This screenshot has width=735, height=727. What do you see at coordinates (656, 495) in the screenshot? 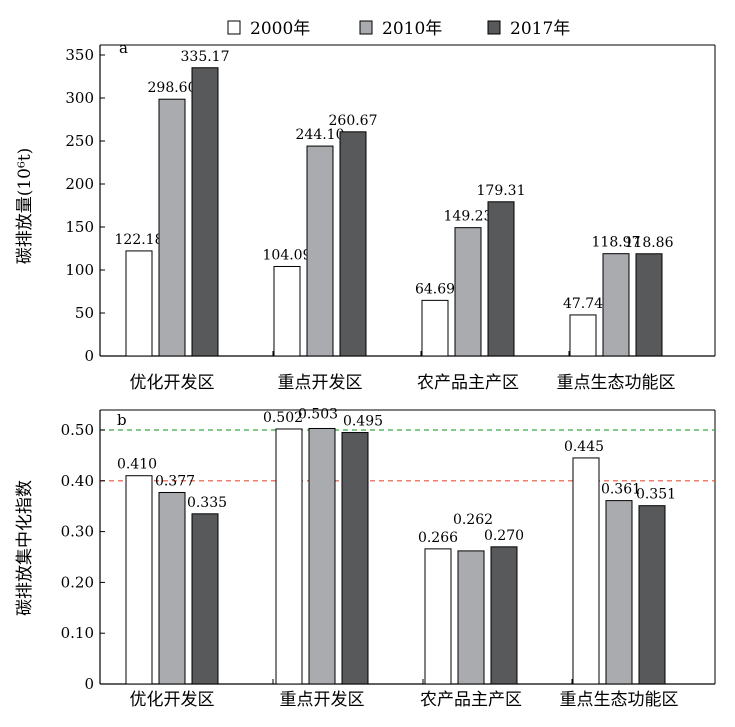
I see `data-label: 0.351` at bounding box center [656, 495].